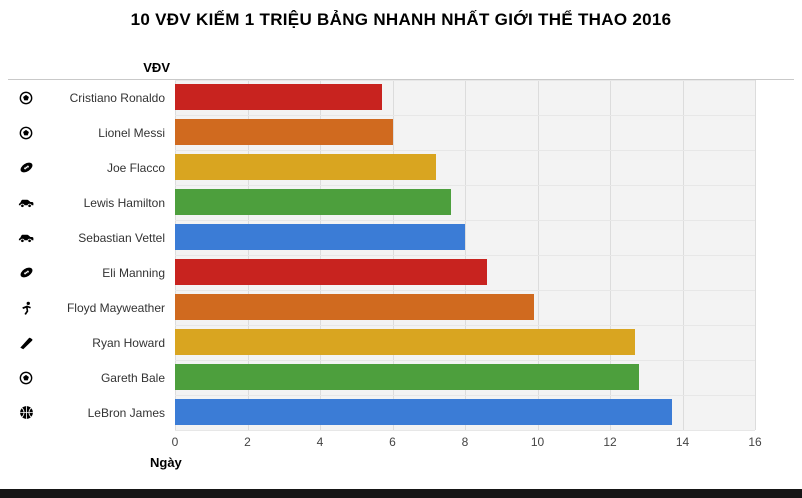 The height and width of the screenshot is (498, 802). I want to click on gridline, so click(755, 255).